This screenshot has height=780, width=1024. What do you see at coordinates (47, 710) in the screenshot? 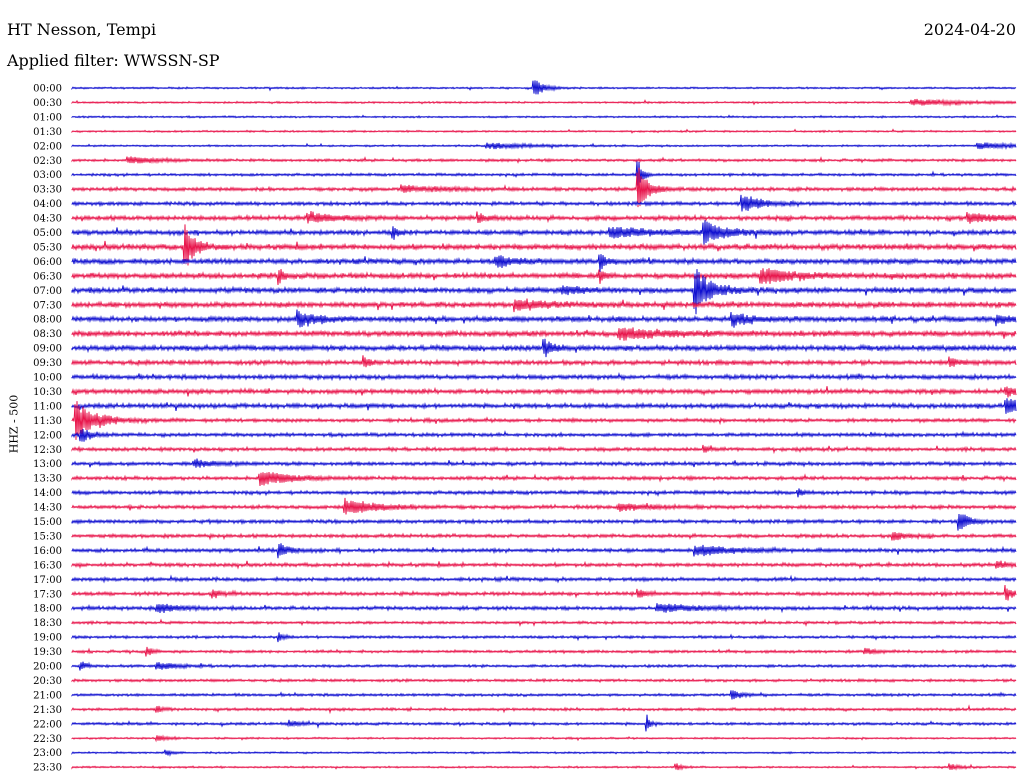
I see `row-time-label: 21:30` at bounding box center [47, 710].